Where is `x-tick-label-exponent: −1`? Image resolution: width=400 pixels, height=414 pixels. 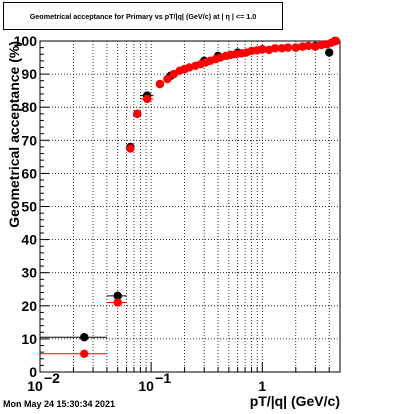
x-tick-label-exponent: −1 is located at coordinates (163, 378).